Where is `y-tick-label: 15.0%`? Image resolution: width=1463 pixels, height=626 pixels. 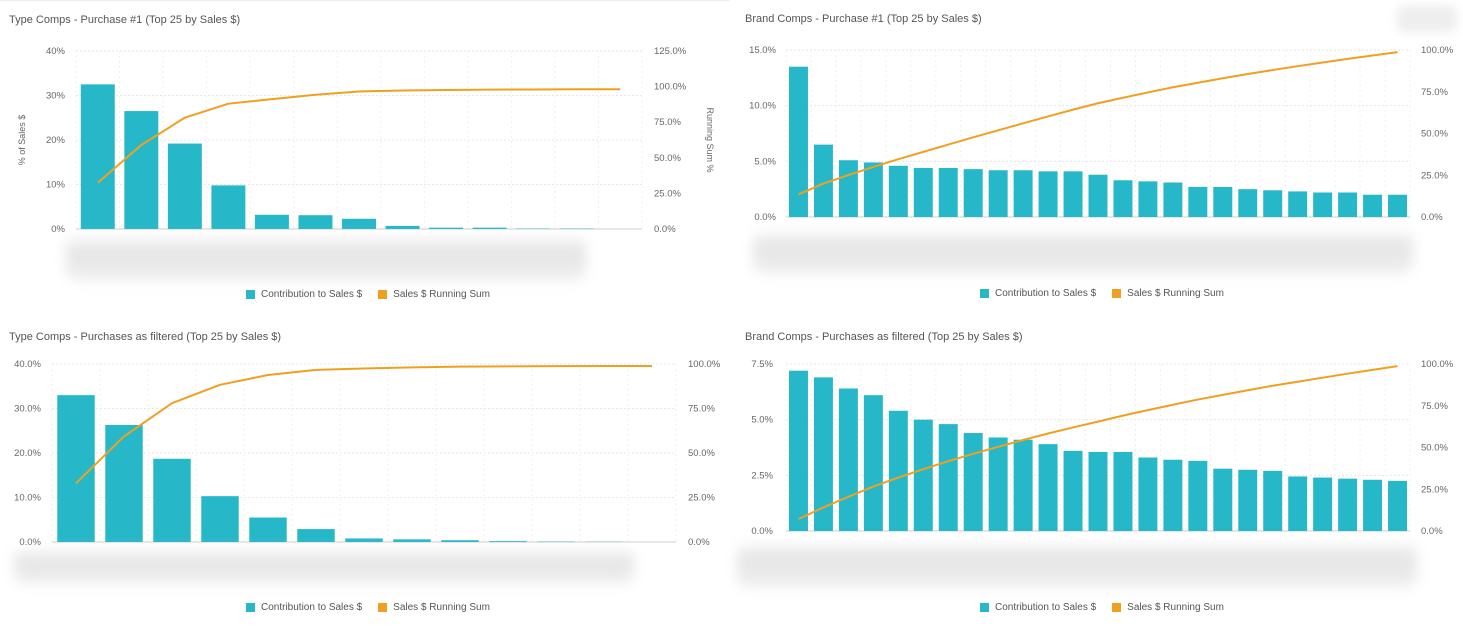
y-tick-label: 15.0% is located at coordinates (762, 50).